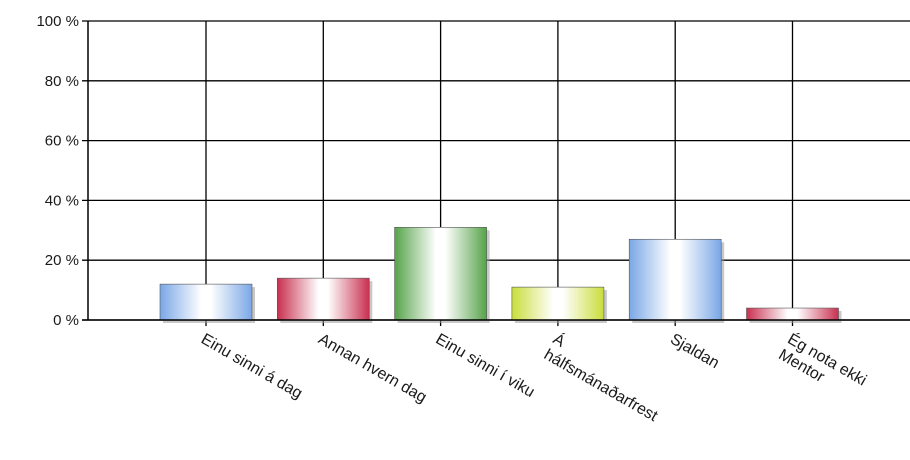  I want to click on x-tick-label: Einu sinni í viku, so click(485, 366).